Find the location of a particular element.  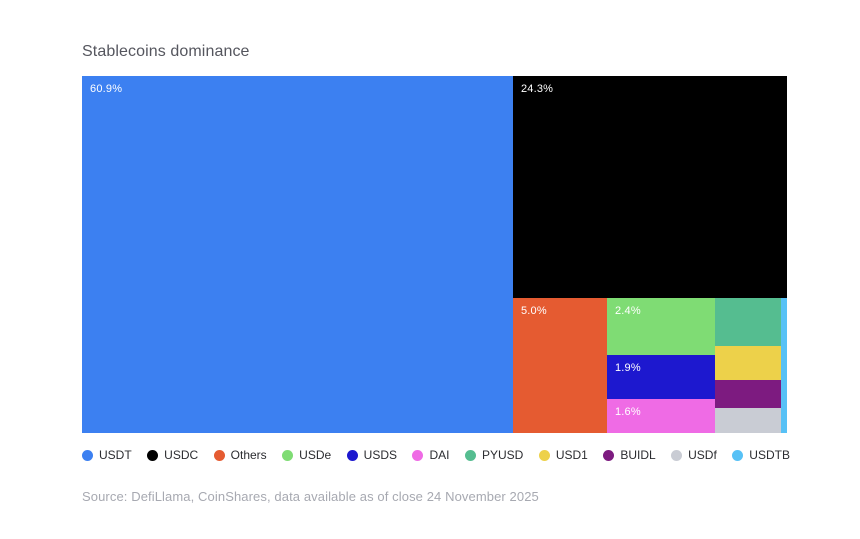

legend-item-usd1: USD1 is located at coordinates (563, 455).